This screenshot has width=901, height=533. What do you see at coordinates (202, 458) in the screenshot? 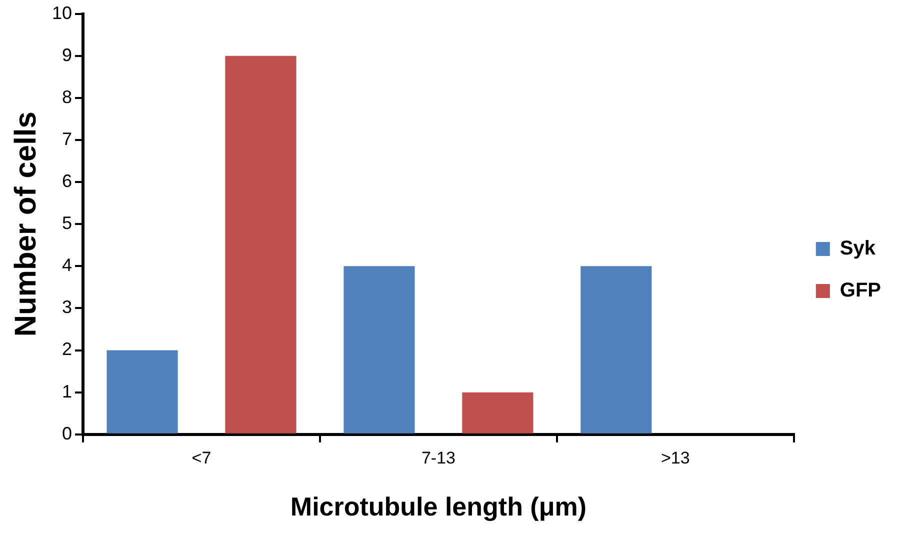
I see `x-tick-label: <7` at bounding box center [202, 458].